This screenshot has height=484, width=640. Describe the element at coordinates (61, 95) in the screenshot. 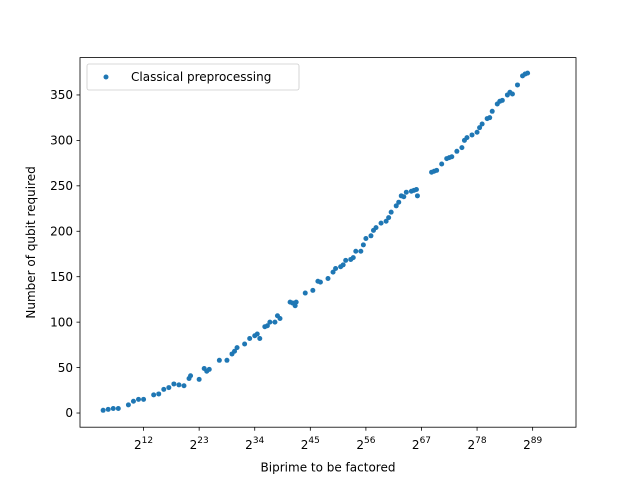

I see `y-tick-label: 350` at that location.